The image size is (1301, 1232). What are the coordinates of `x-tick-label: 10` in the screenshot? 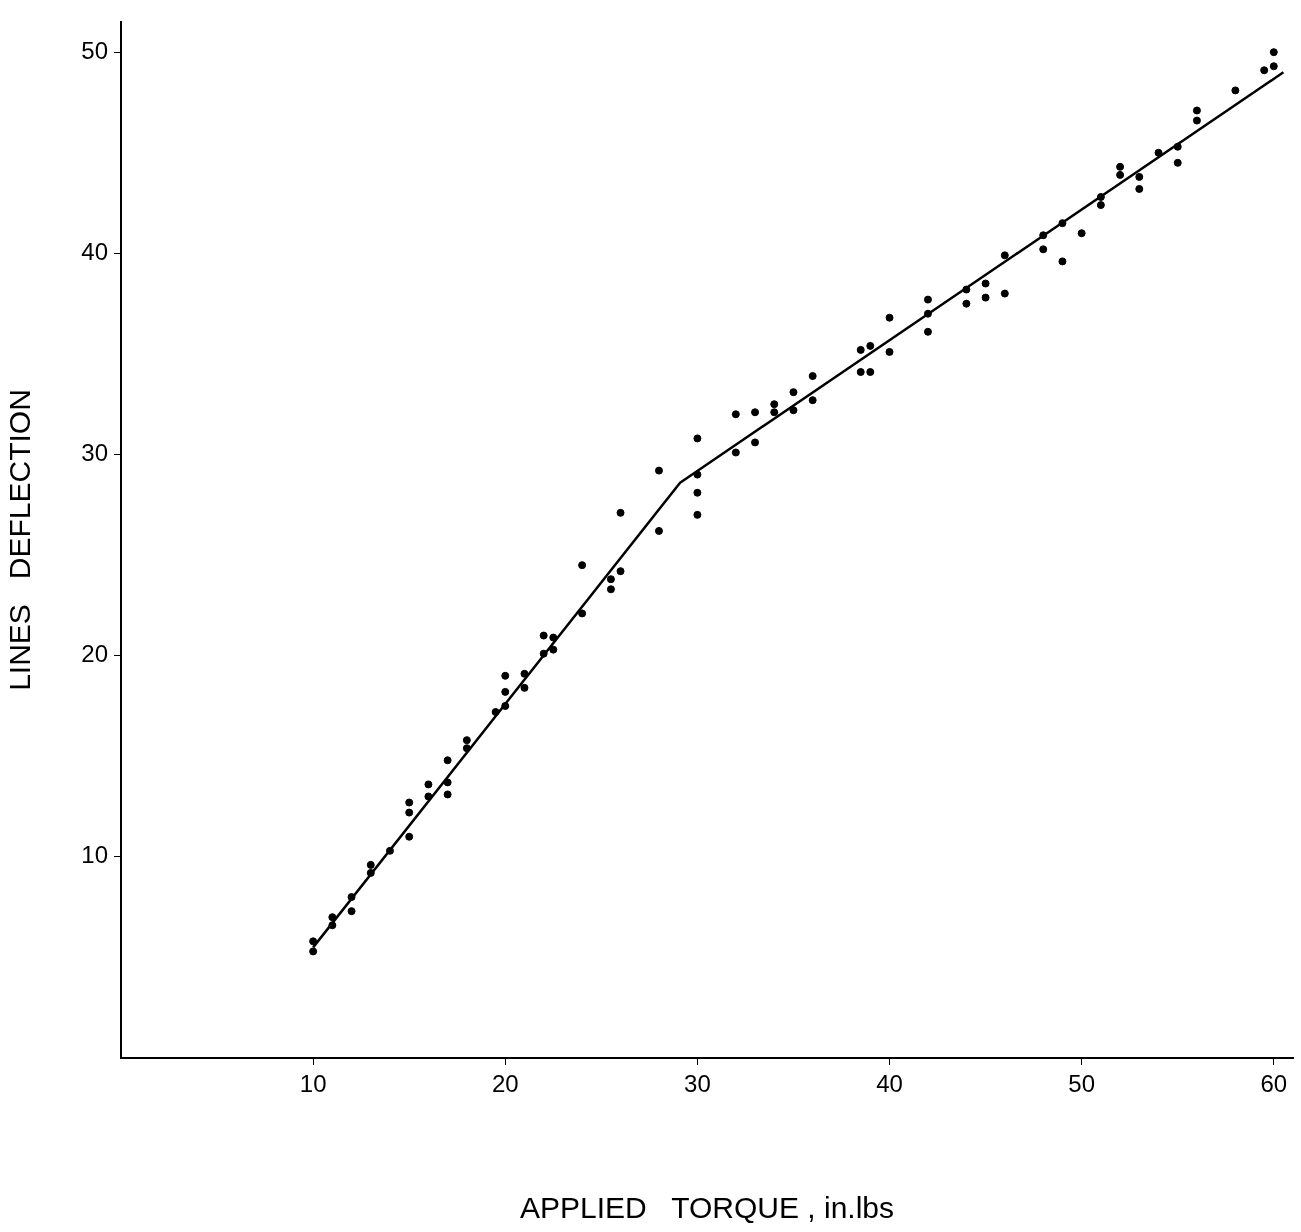 It's located at (313, 1084).